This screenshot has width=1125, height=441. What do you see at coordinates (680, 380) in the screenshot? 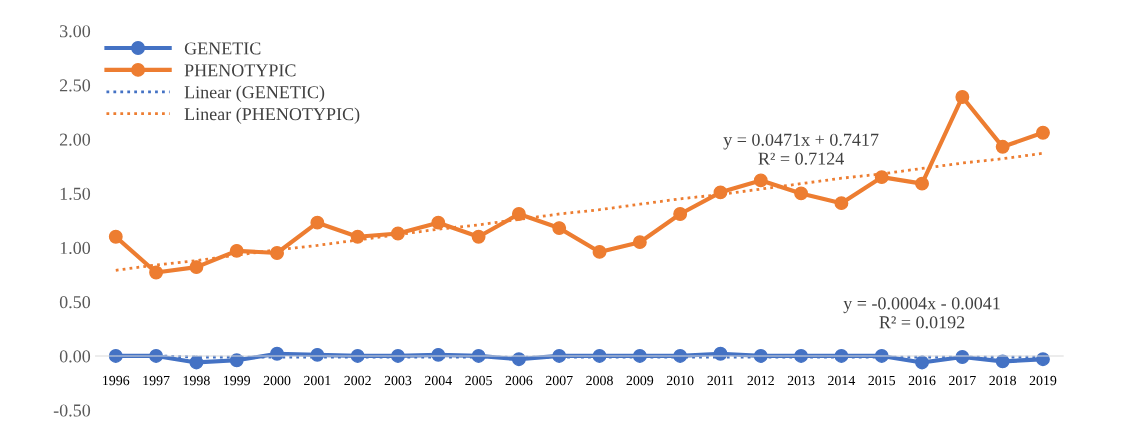
I see `x-tick-label: 2010` at bounding box center [680, 380].